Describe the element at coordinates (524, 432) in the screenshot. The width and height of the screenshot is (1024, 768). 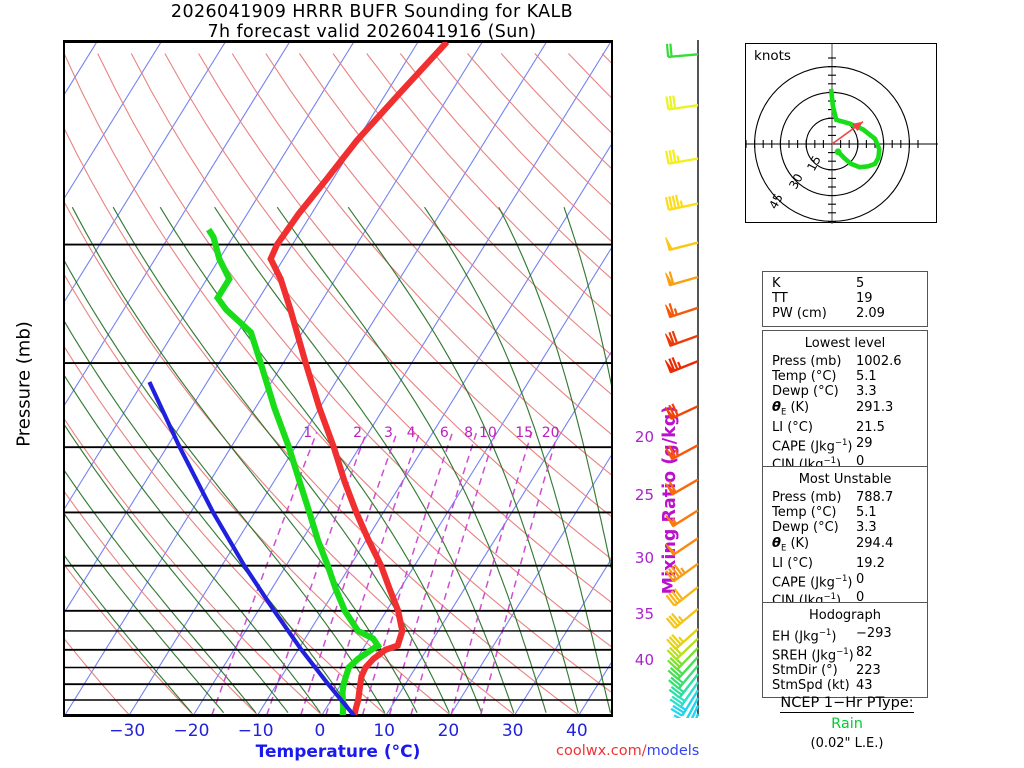
I see `mixing-ratio-inline-label: 15` at that location.